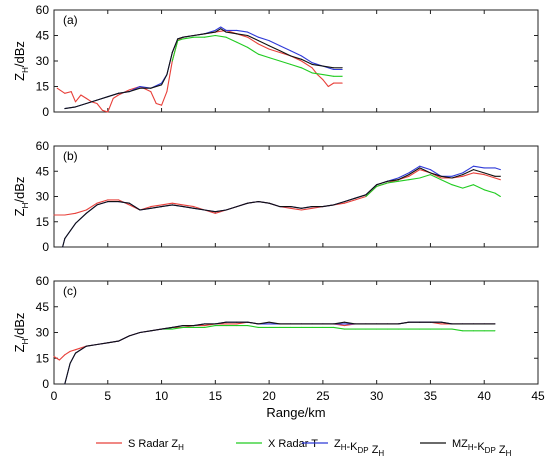 Image resolution: width=550 pixels, height=464 pixels. I want to click on legend-label-s: S Radar ZH, so click(156, 445).